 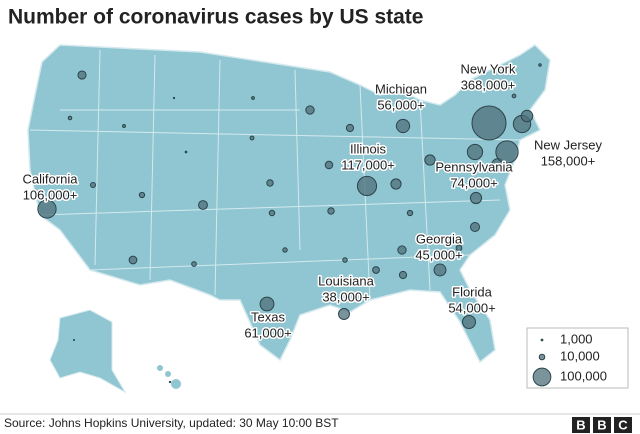 What do you see at coordinates (368, 164) in the screenshot?
I see `state-value: 117,000+` at bounding box center [368, 164].